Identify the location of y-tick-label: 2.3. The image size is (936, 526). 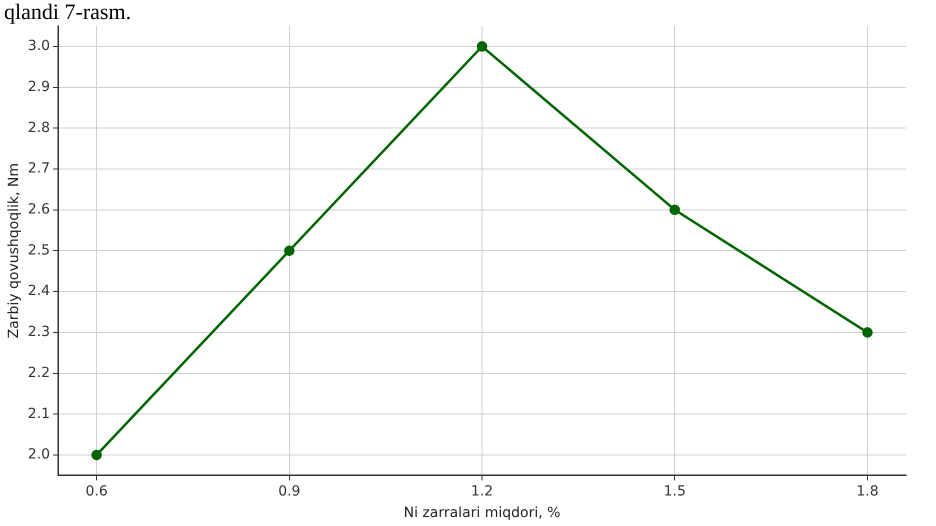
(39, 332).